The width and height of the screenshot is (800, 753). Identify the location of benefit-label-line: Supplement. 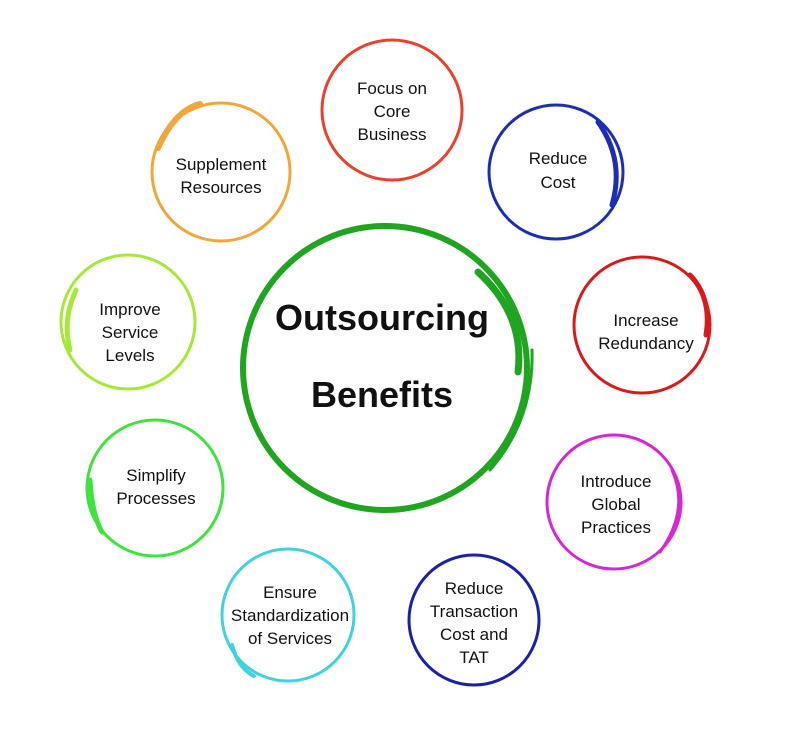
(221, 164).